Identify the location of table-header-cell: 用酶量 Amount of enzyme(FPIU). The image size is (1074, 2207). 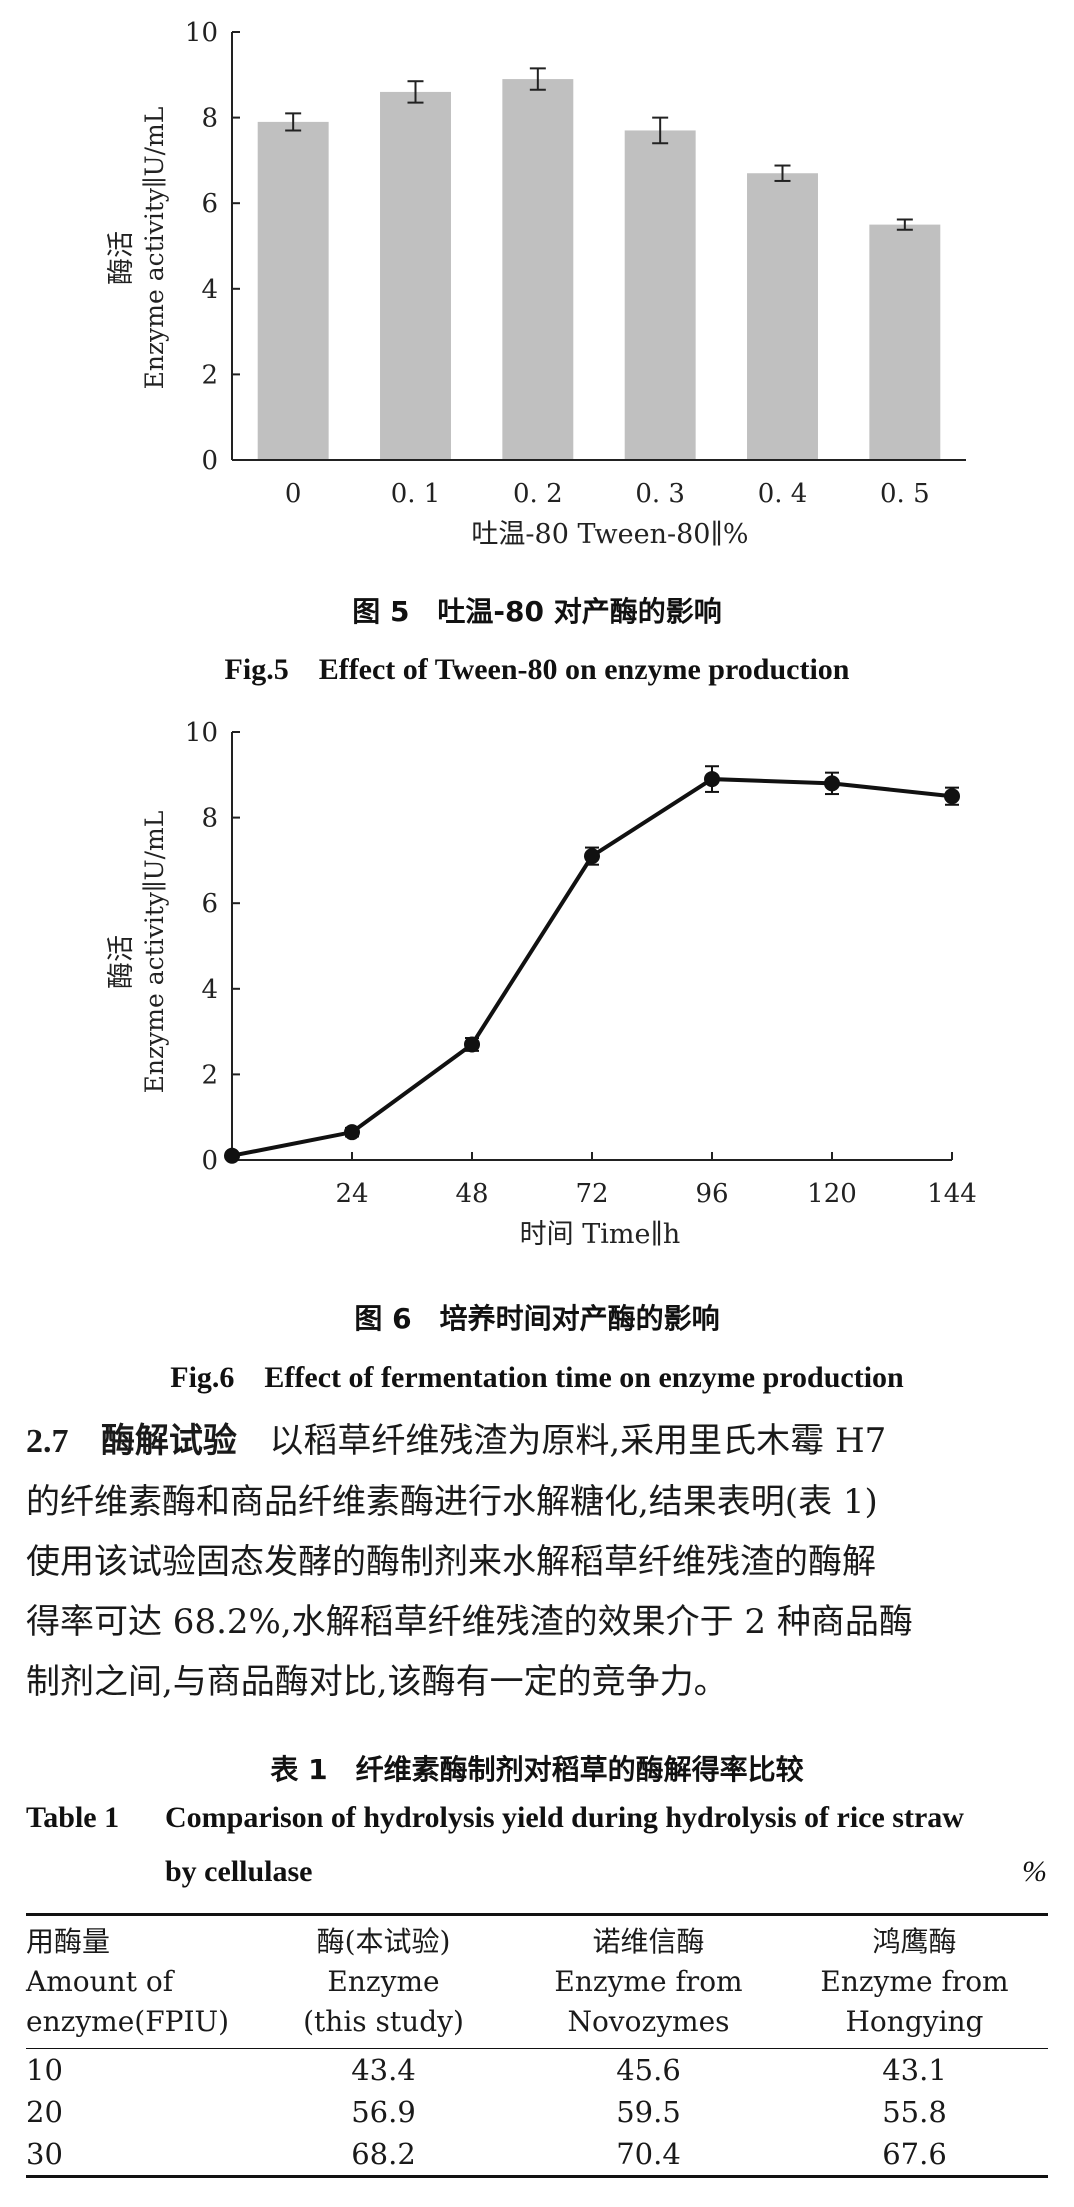
(138, 1982).